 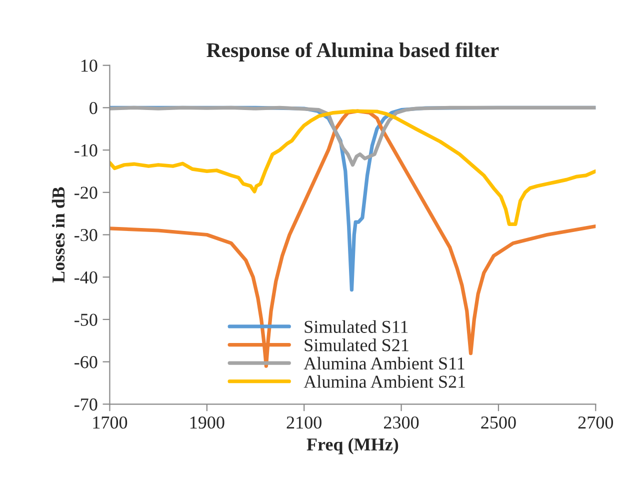 I want to click on line-series, so click(x=353, y=136).